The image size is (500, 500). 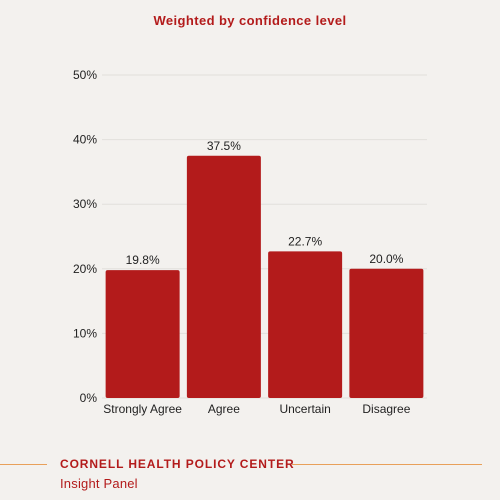 I want to click on x-tick-label: Strongly Agree, so click(x=142, y=409).